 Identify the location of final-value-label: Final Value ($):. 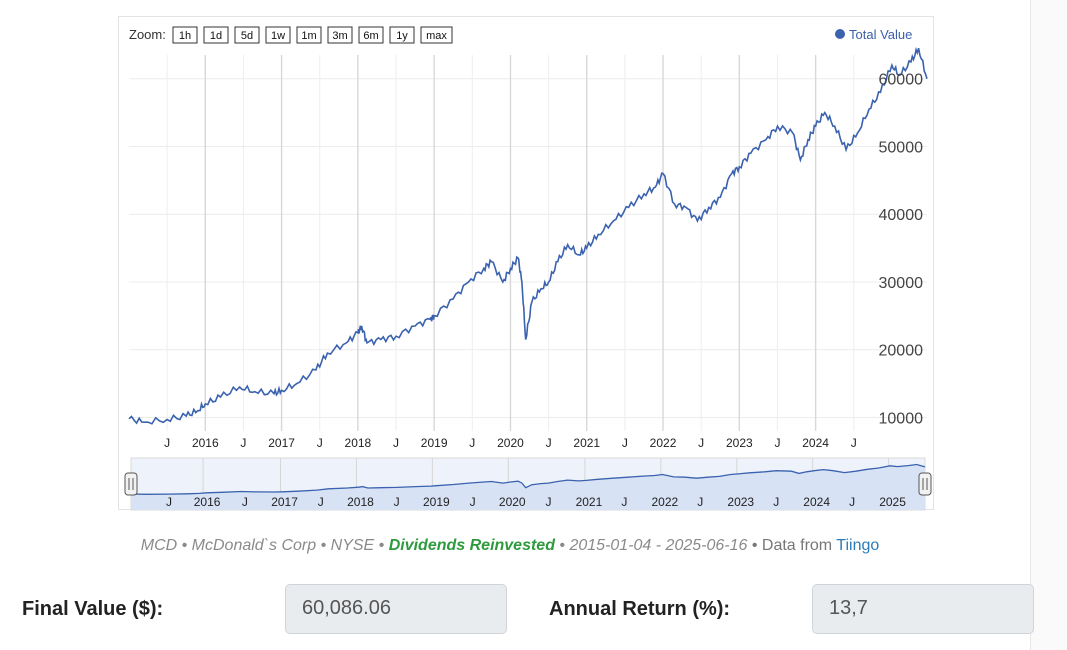
(93, 609).